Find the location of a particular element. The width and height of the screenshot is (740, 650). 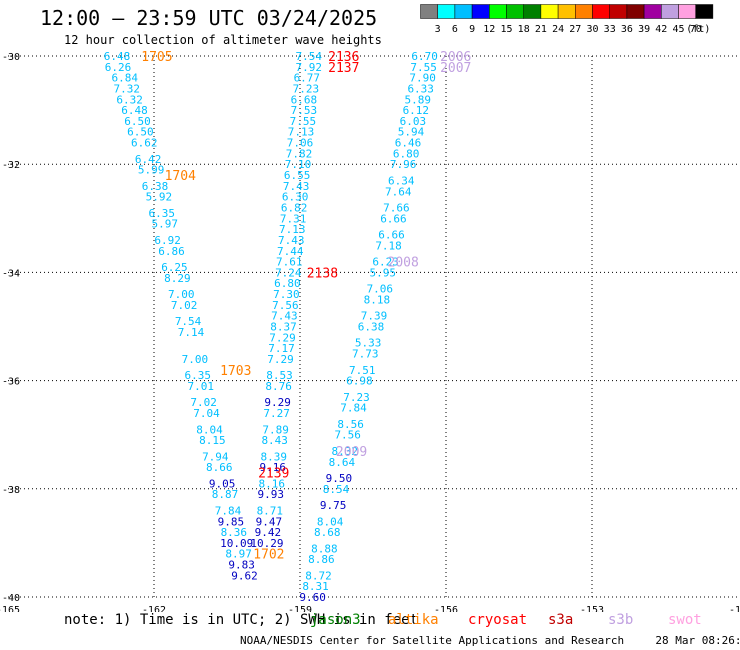

data-label: 8.97 is located at coordinates (238, 554).